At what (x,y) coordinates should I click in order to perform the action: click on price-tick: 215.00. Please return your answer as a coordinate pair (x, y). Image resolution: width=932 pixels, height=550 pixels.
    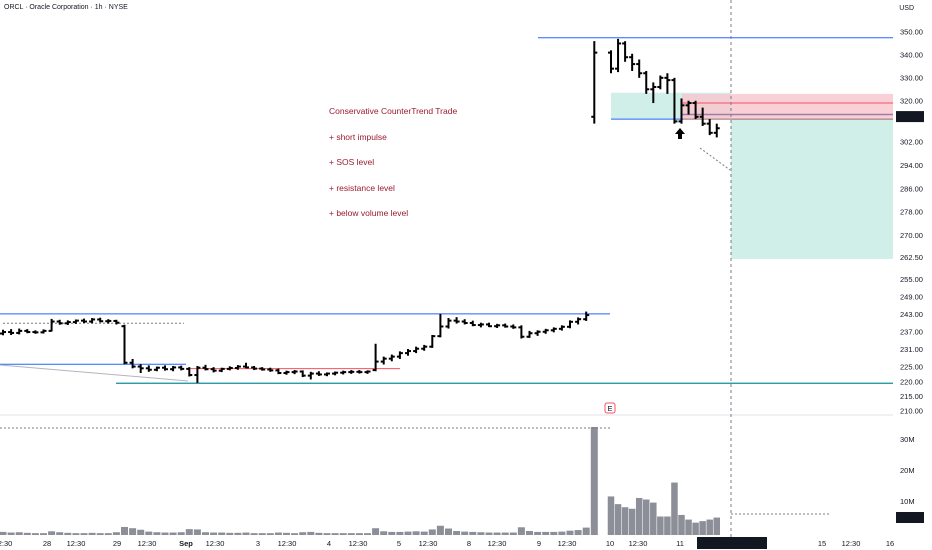
    Looking at the image, I should click on (911, 396).